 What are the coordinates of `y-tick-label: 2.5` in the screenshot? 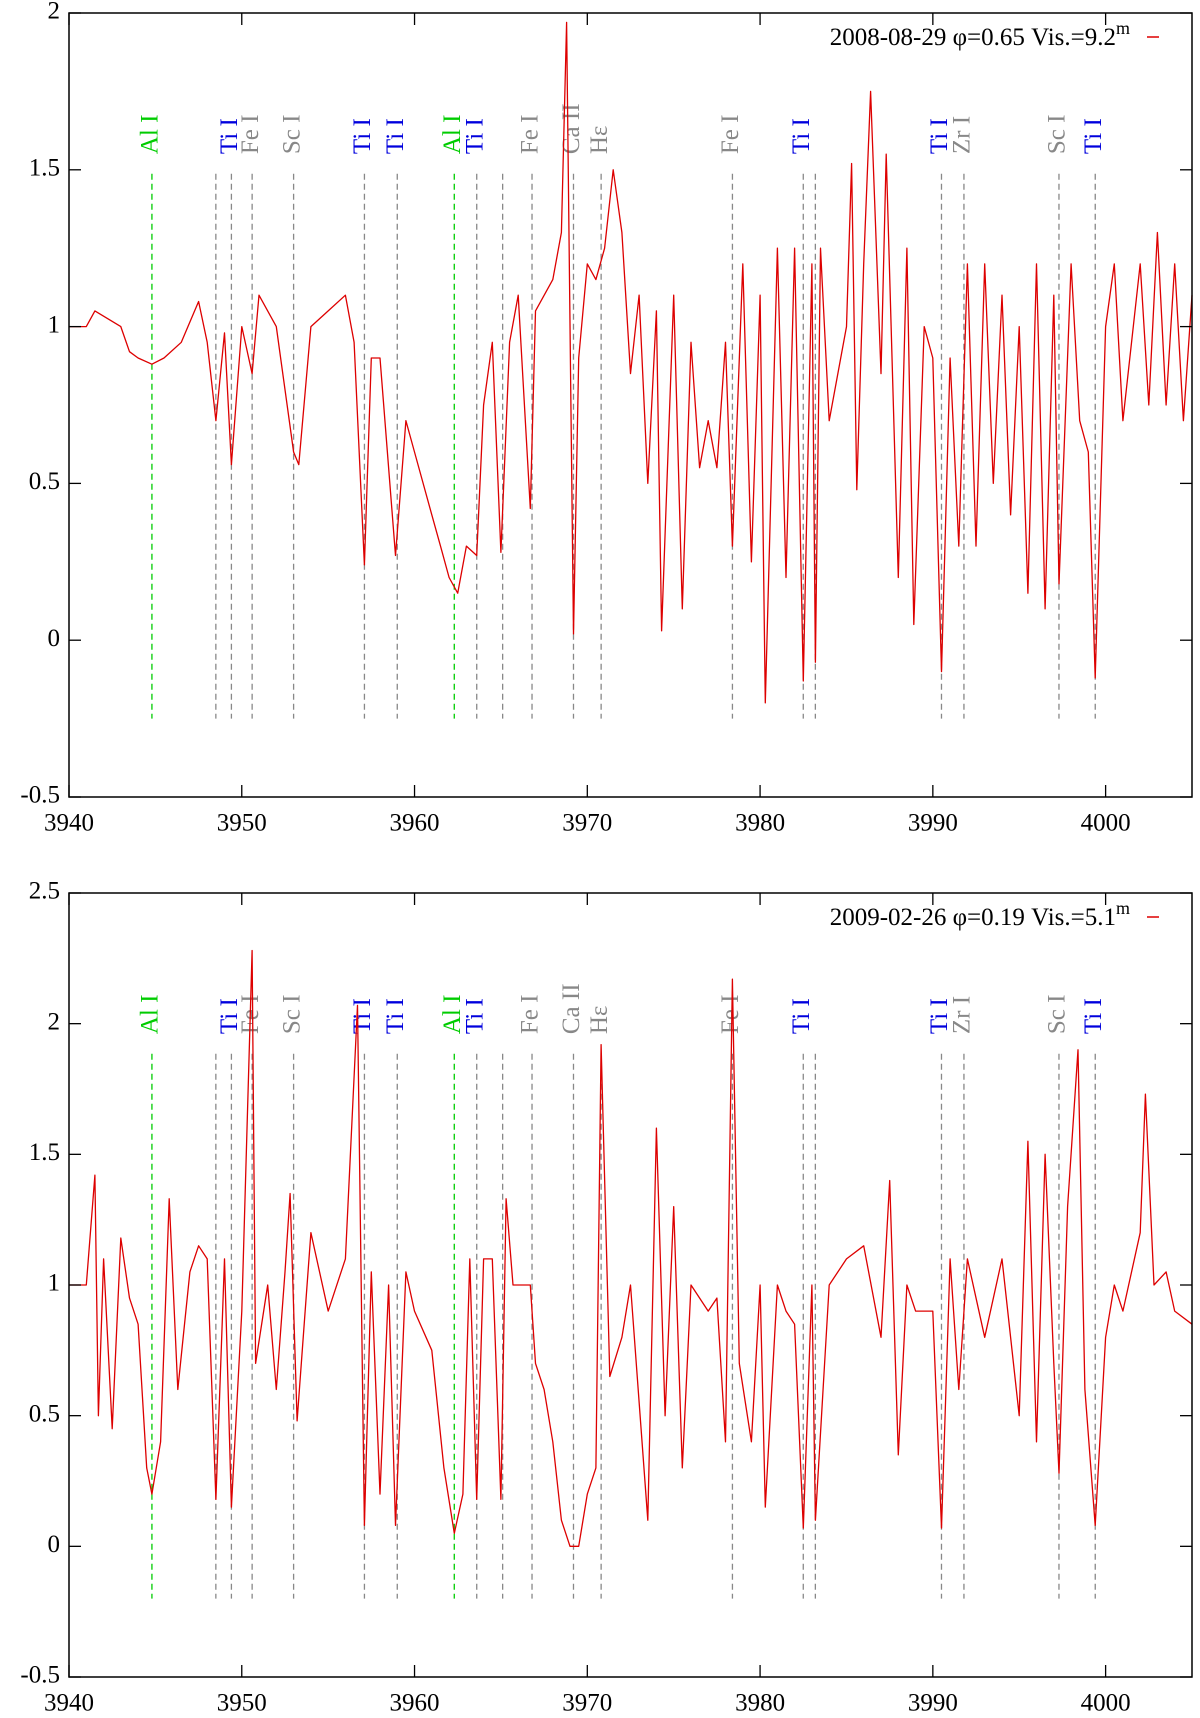 It's located at (44, 891).